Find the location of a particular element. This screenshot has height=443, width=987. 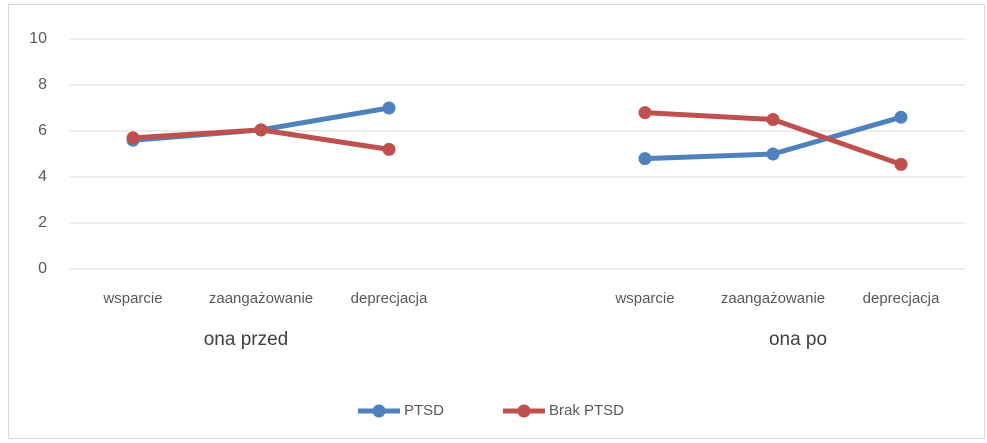

y-tick-label: 10 is located at coordinates (38, 38).